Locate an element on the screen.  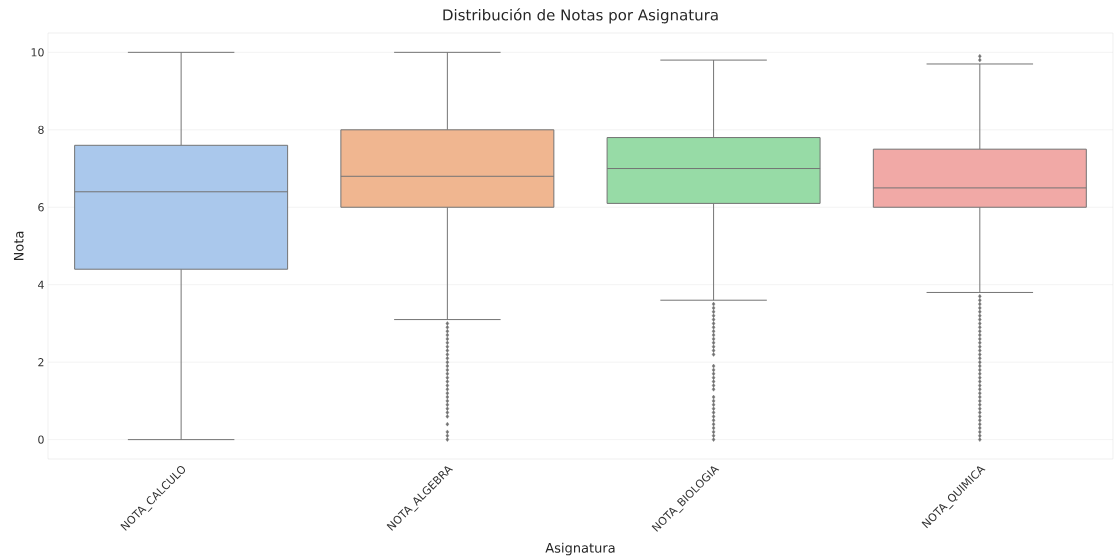
y-tick-label: 4 is located at coordinates (41, 284).